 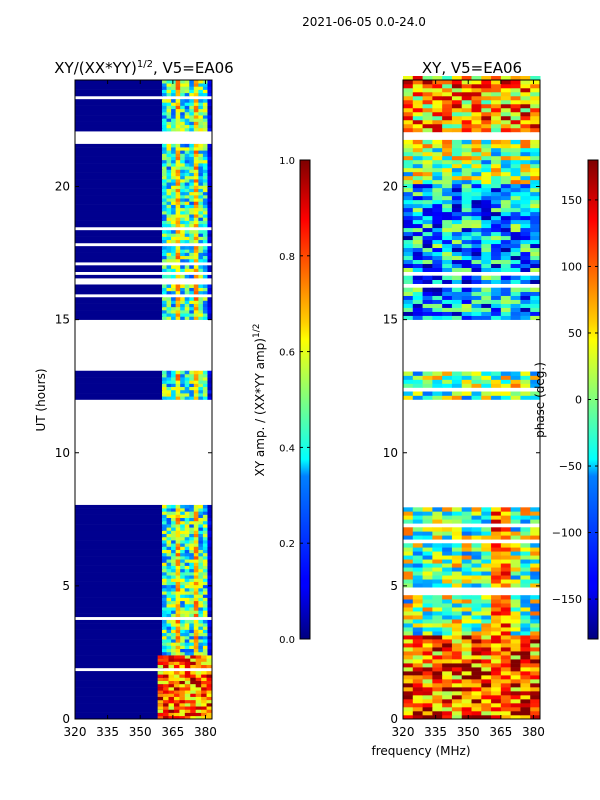 What do you see at coordinates (394, 586) in the screenshot?
I see `ytick-label: 5` at bounding box center [394, 586].